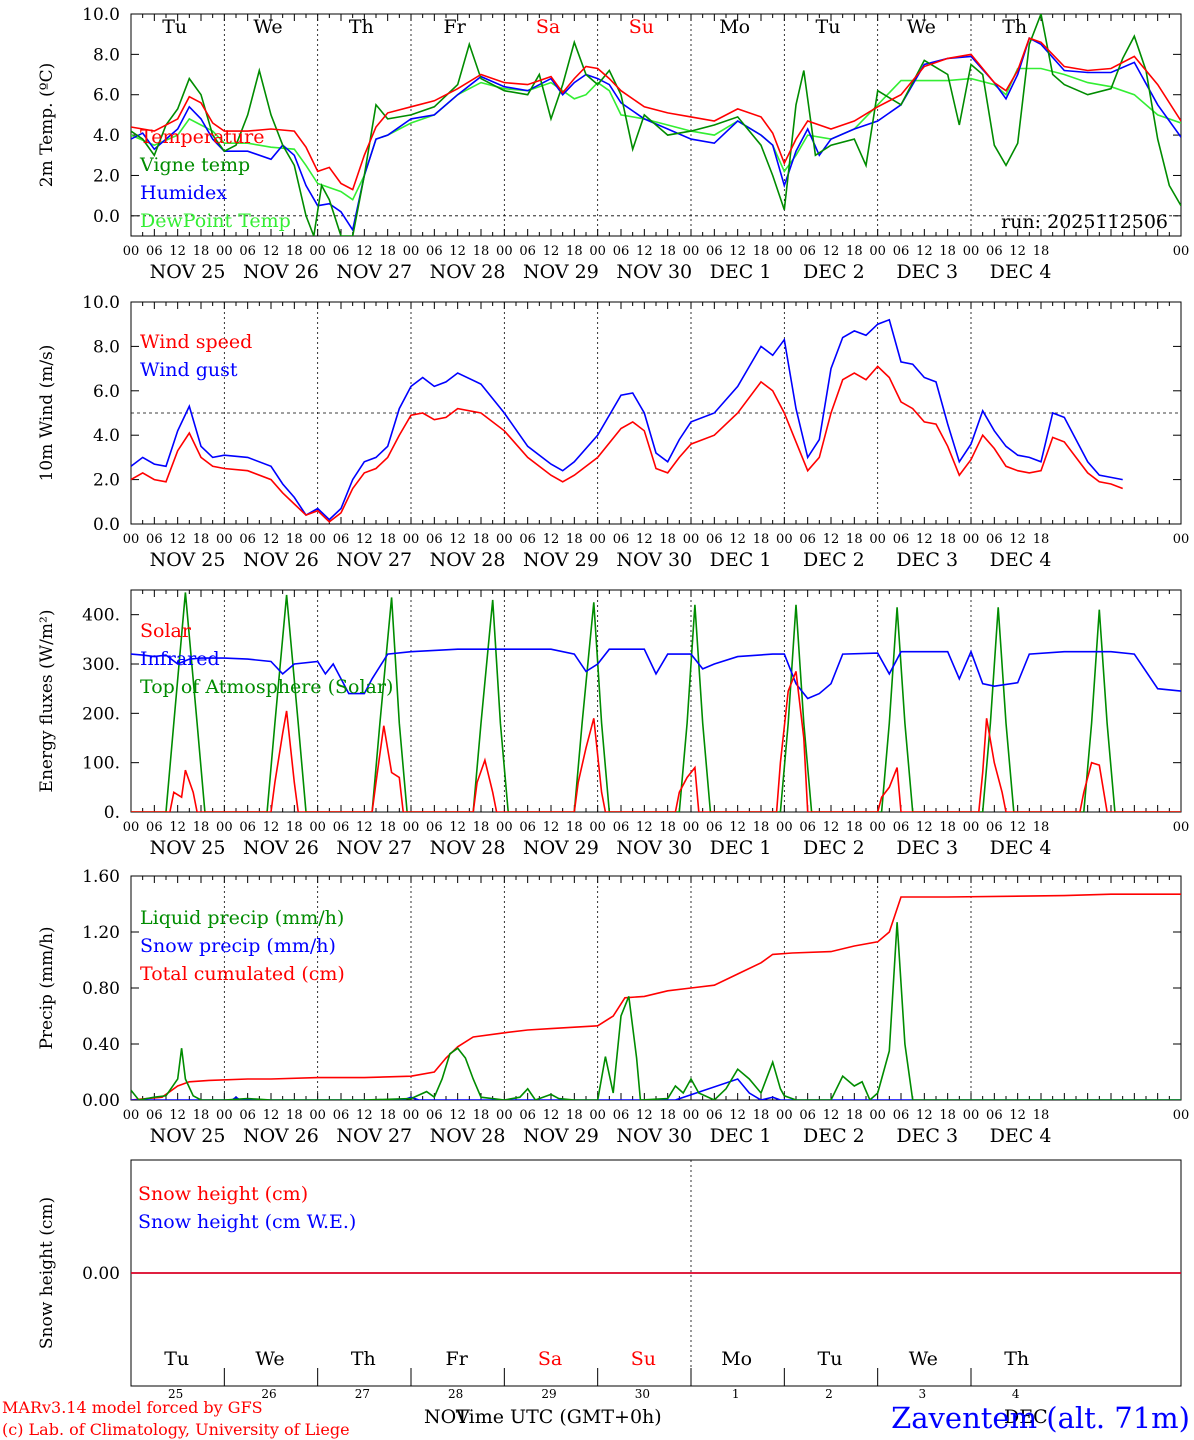  I want to click on panel-wind, so click(656, 413).